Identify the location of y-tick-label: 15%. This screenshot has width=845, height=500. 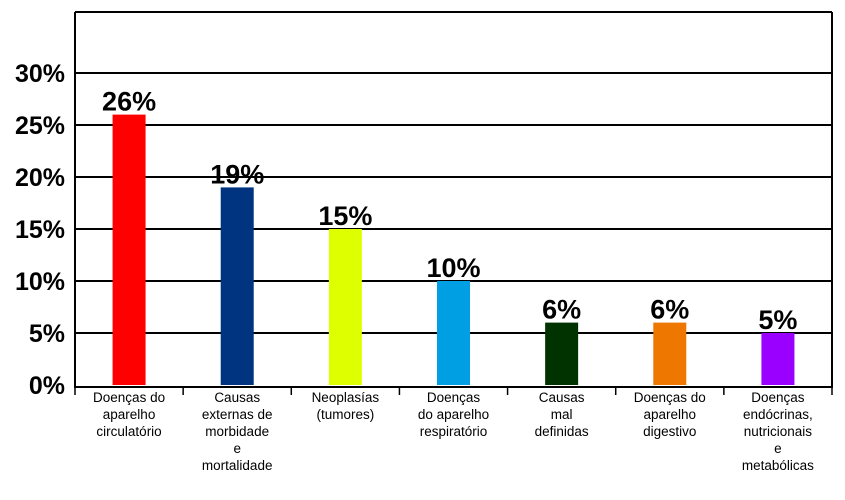
(40, 230).